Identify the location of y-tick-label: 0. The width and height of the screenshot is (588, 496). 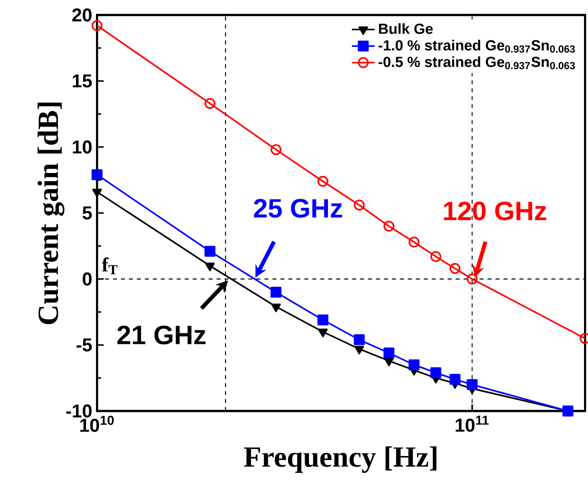
(87, 279).